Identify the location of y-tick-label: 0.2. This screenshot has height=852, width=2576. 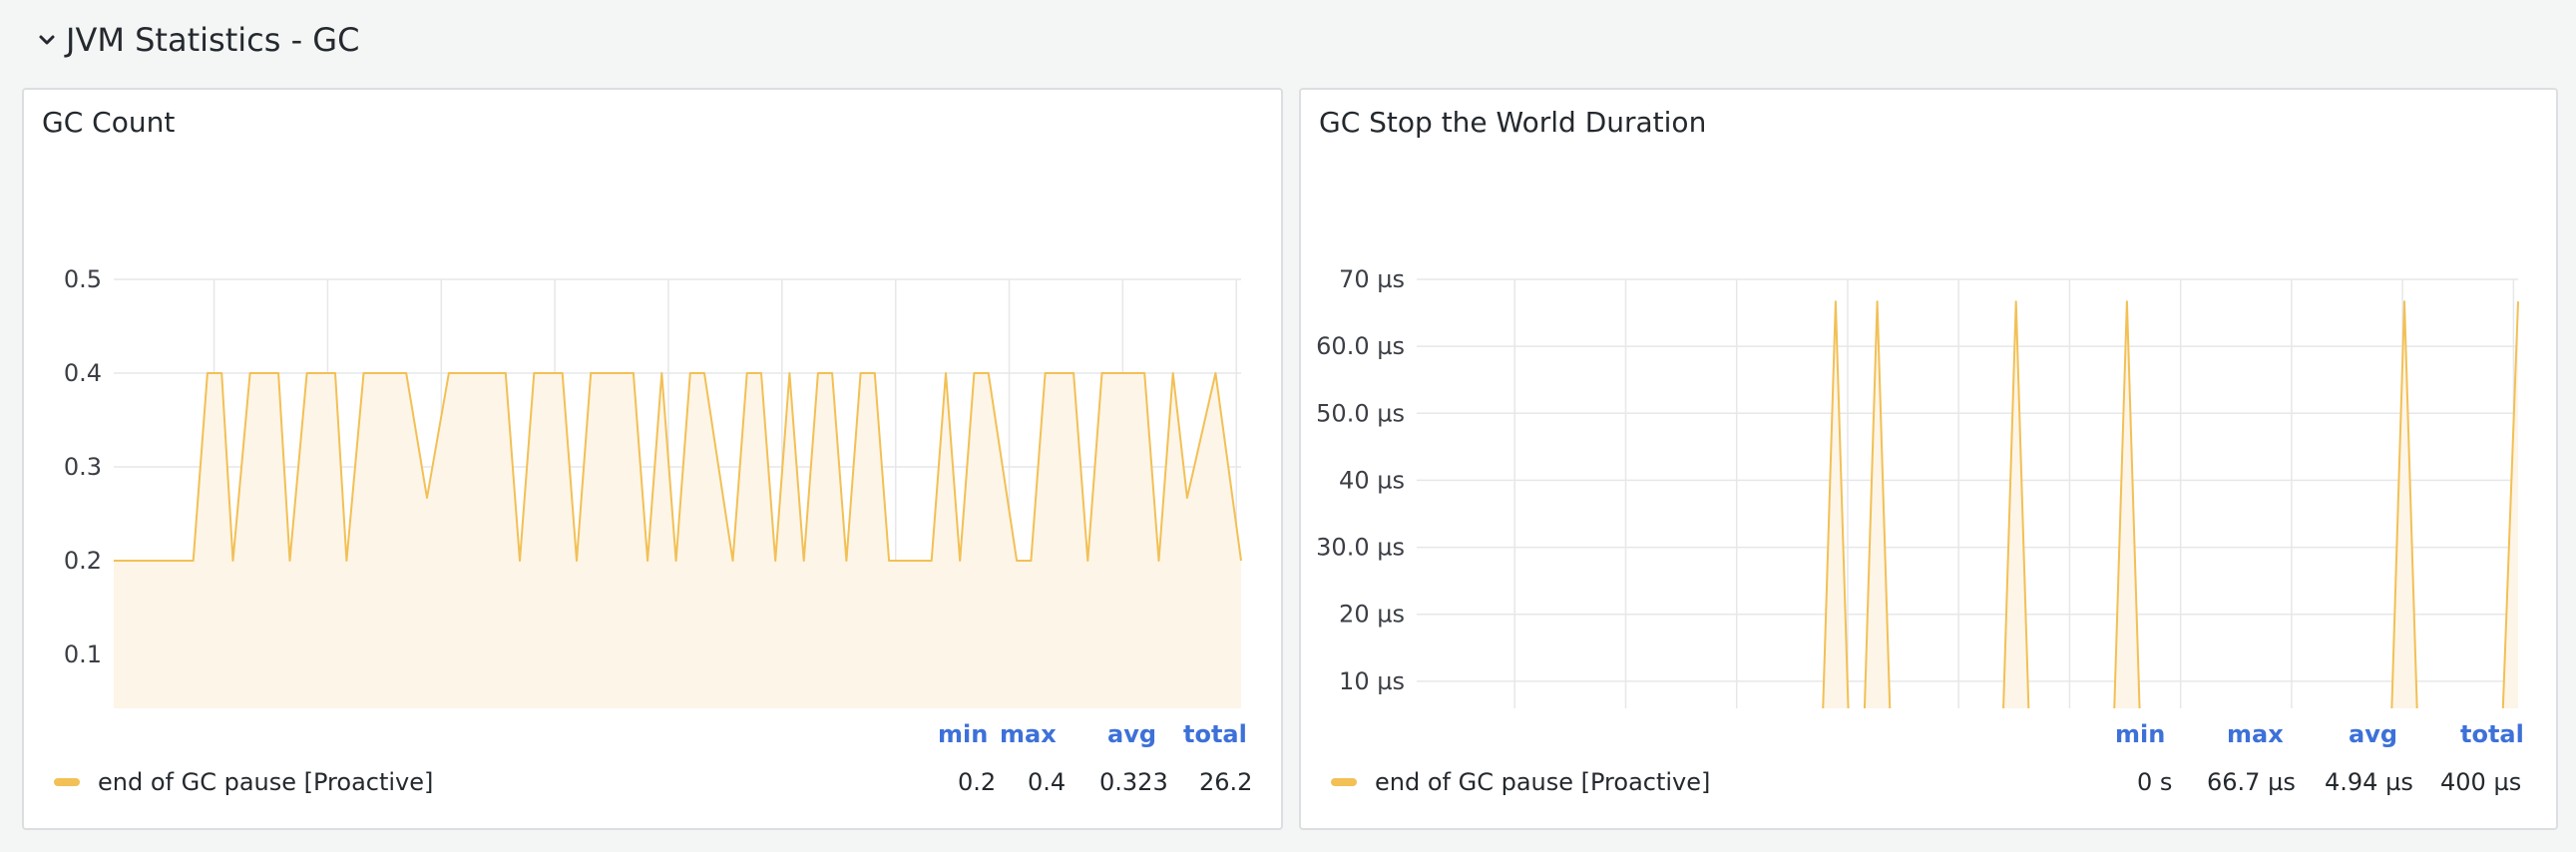
(83, 561).